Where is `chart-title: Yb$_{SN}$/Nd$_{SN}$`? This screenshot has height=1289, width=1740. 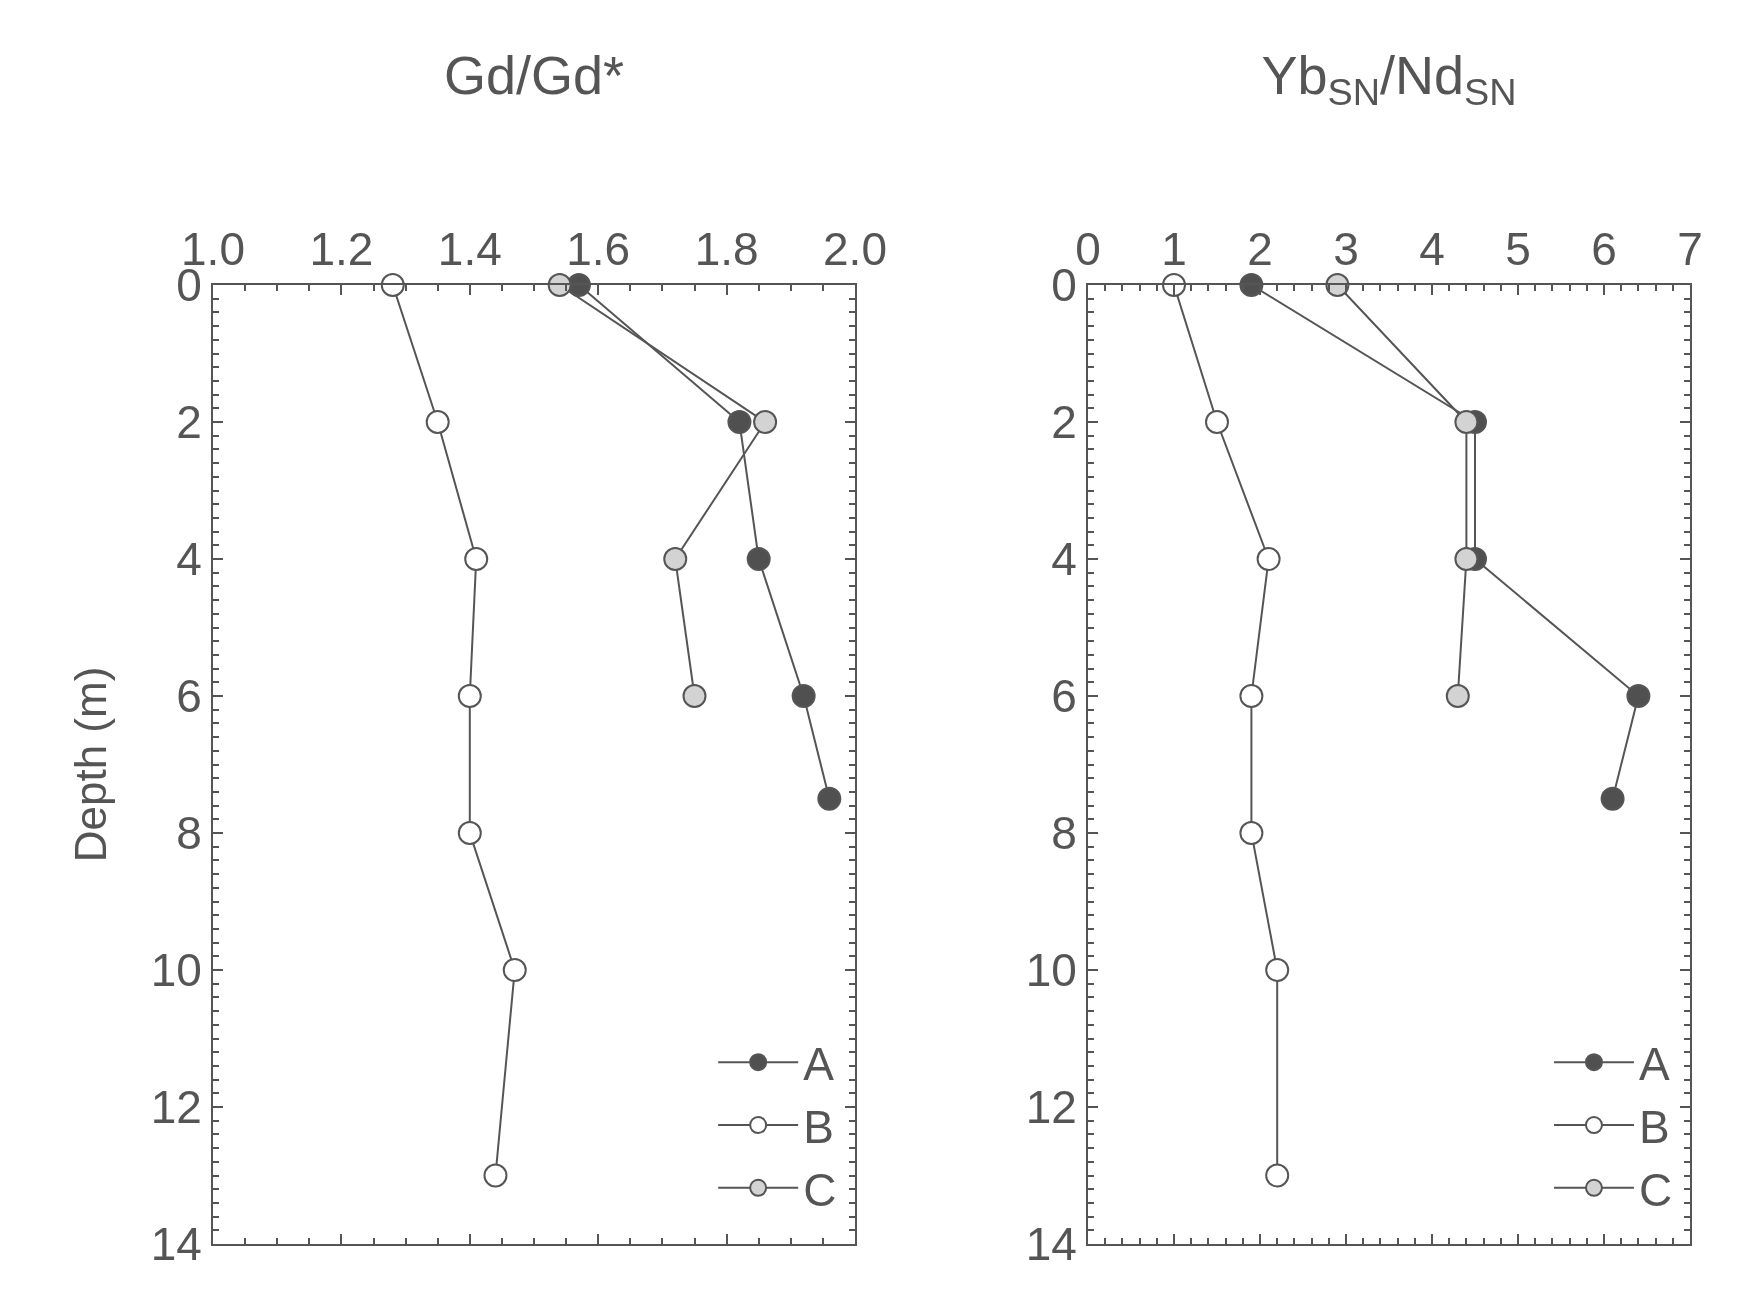
chart-title: Yb$_{SN}$/Nd$_{SN}$ is located at coordinates (1389, 79).